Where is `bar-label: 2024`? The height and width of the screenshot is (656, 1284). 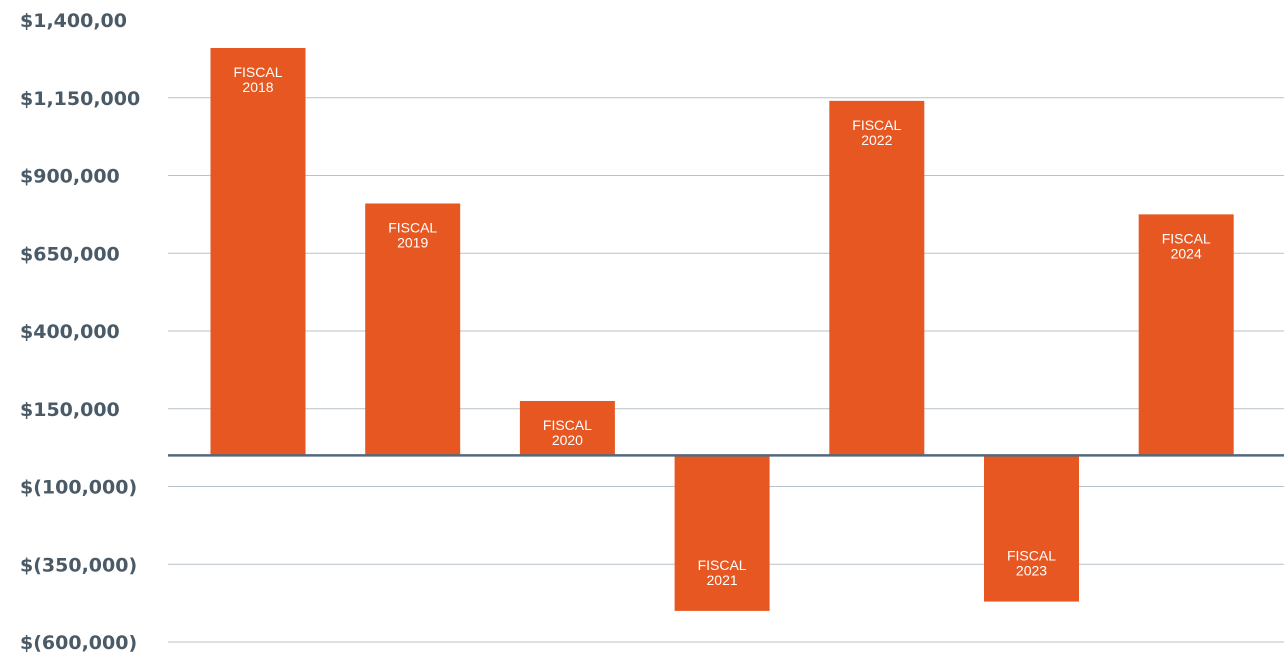 bar-label: 2024 is located at coordinates (1186, 253).